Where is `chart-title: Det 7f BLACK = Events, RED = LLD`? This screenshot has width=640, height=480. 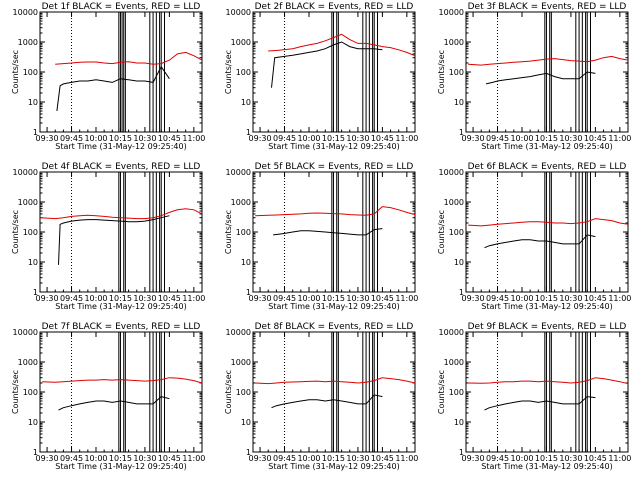
chart-title: Det 7f BLACK = Events, RED = LLD is located at coordinates (121, 327).